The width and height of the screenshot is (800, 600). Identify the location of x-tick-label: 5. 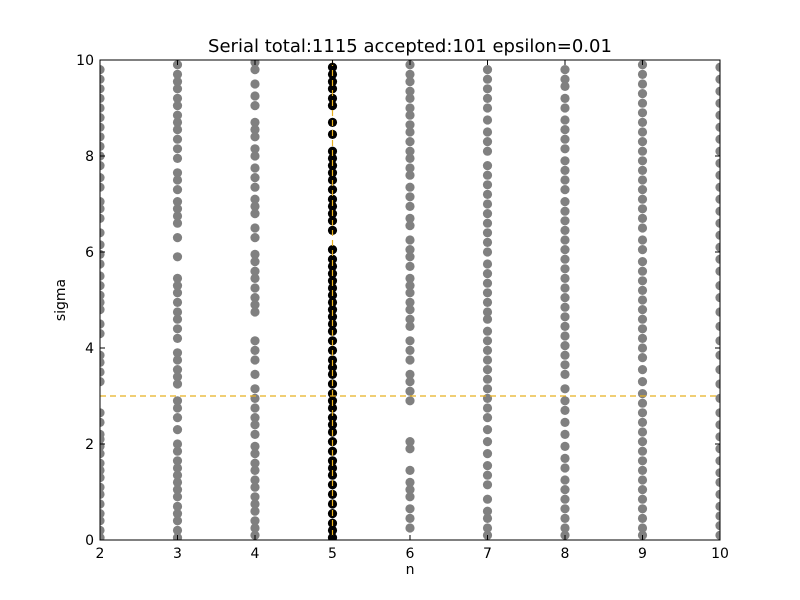
(332, 554).